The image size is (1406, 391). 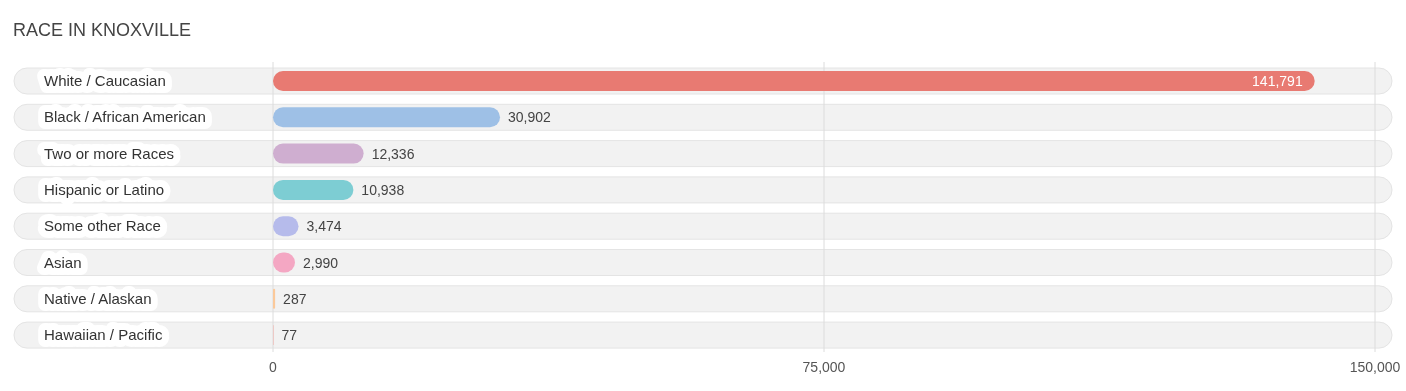 What do you see at coordinates (295, 298) in the screenshot?
I see `data-label: 287` at bounding box center [295, 298].